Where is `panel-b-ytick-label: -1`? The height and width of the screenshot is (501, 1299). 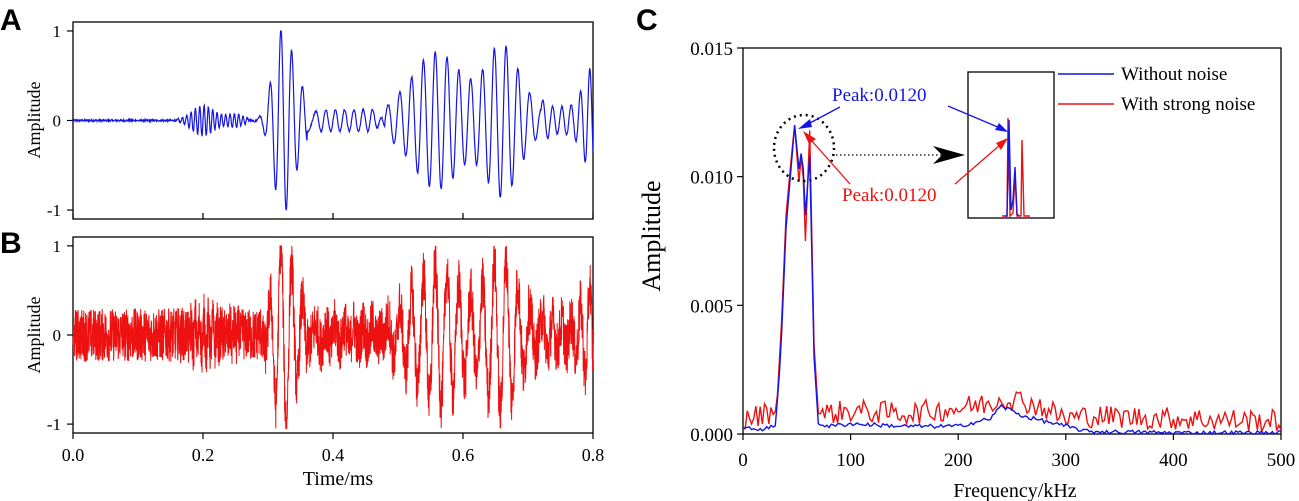 panel-b-ytick-label: -1 is located at coordinates (54, 424).